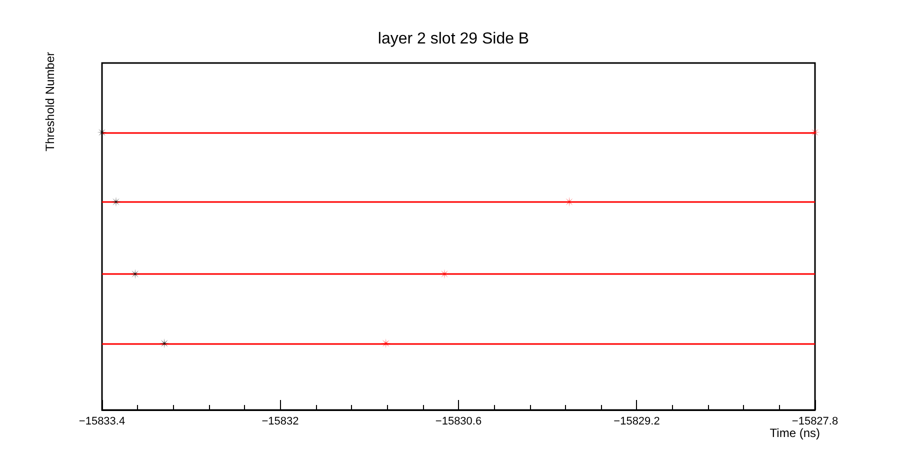 The width and height of the screenshot is (907, 466). Describe the element at coordinates (795, 433) in the screenshot. I see `x-axis-title: Time (ns)` at that location.